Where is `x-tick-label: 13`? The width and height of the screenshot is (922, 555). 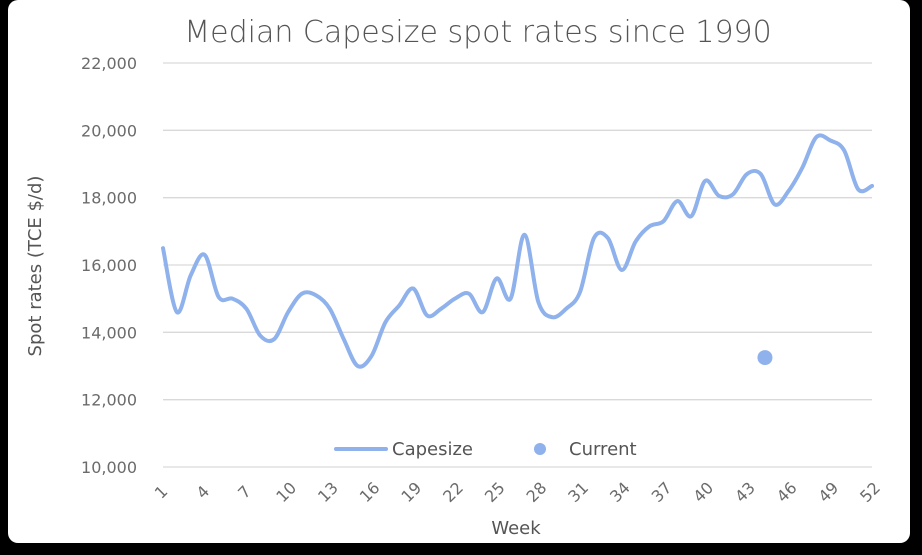
x-tick-label: 13 is located at coordinates (328, 492).